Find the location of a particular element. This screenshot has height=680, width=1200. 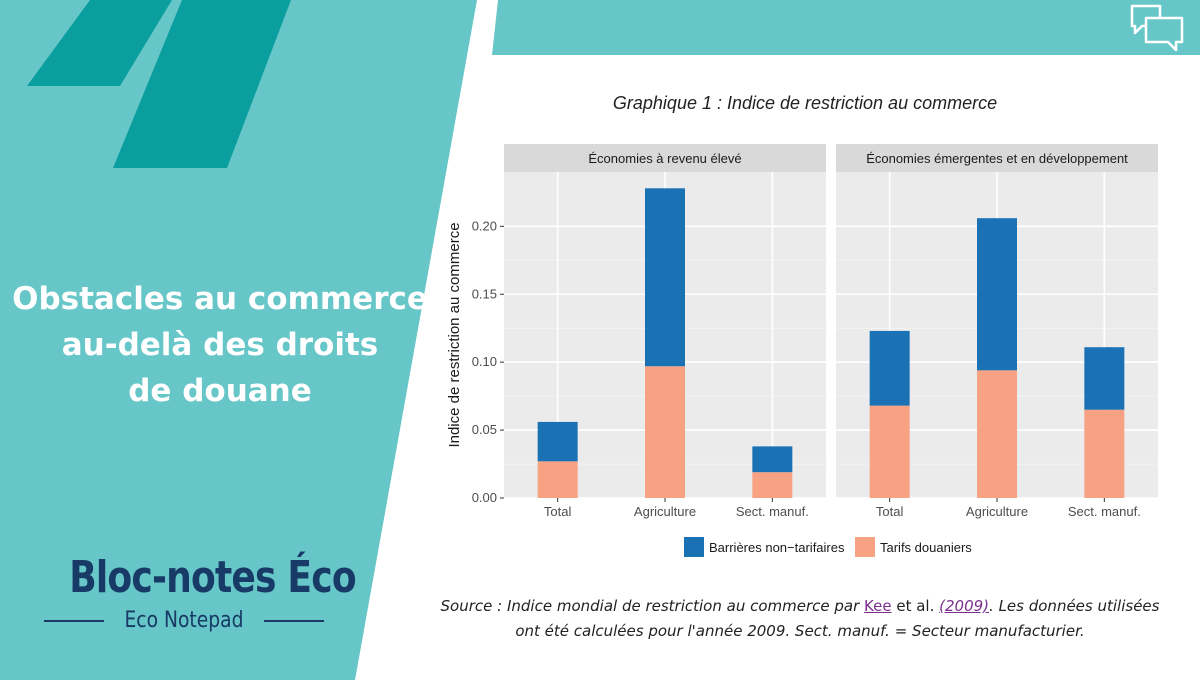

brand-subtitle: Eco Notepad is located at coordinates (184, 620).